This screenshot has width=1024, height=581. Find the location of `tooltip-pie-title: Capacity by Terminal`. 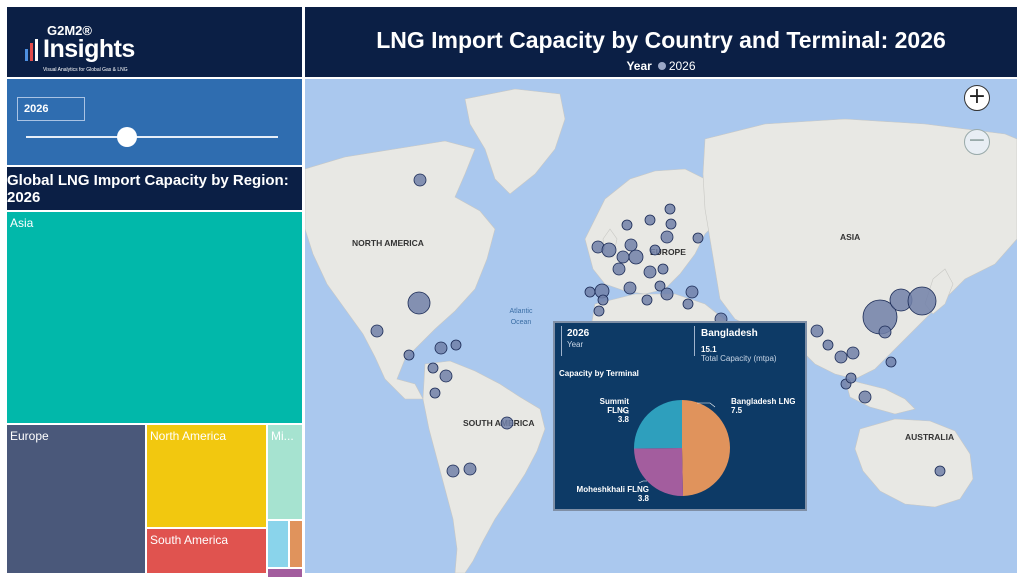

tooltip-pie-title: Capacity by Terminal is located at coordinates (599, 373).